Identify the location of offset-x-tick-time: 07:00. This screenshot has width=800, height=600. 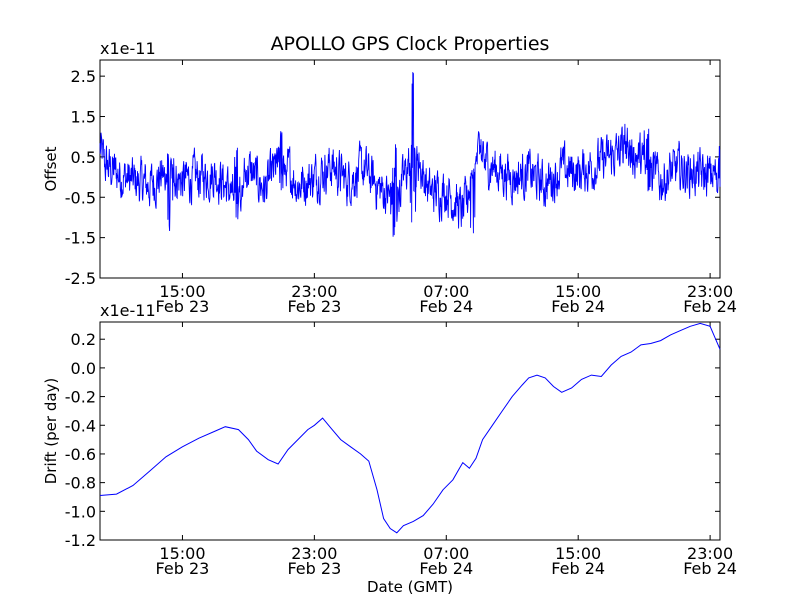
(446, 291).